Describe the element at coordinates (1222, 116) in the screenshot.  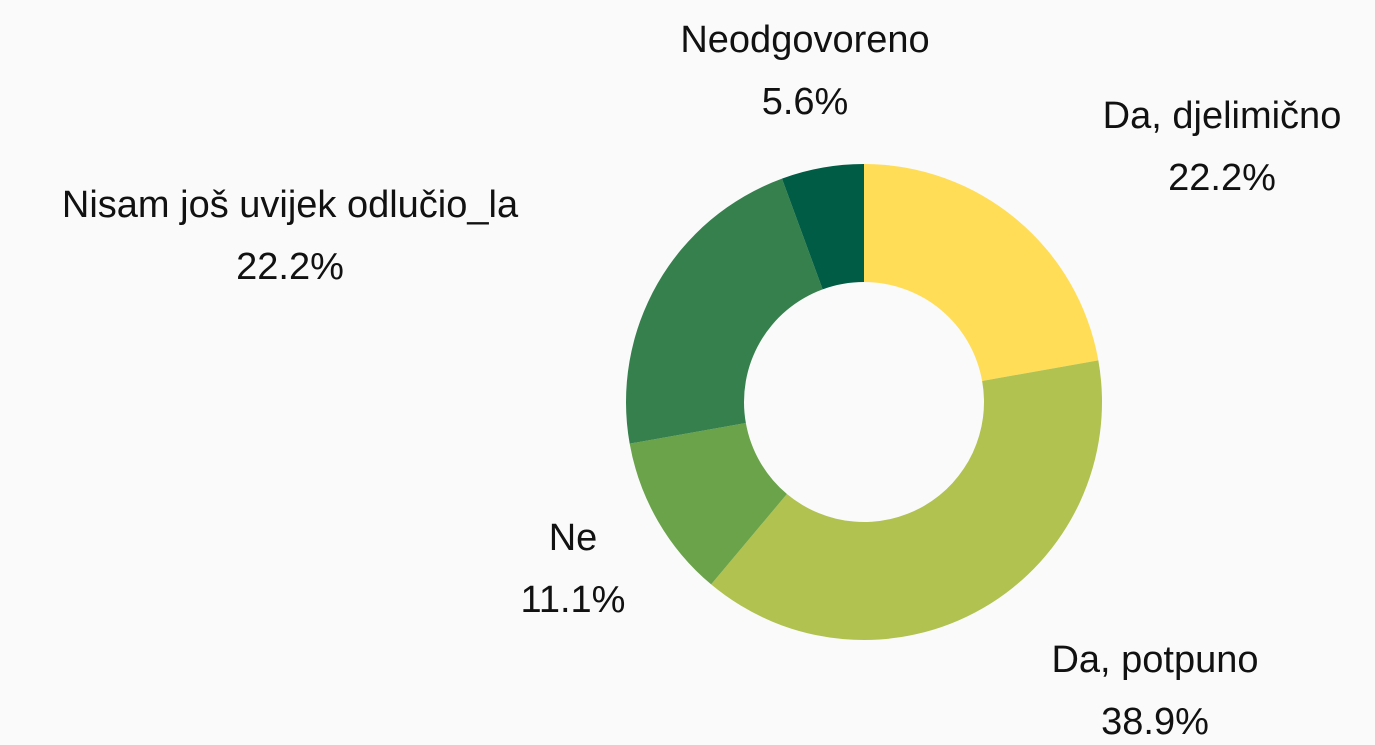
I see `slice-label: Da, djelimično` at that location.